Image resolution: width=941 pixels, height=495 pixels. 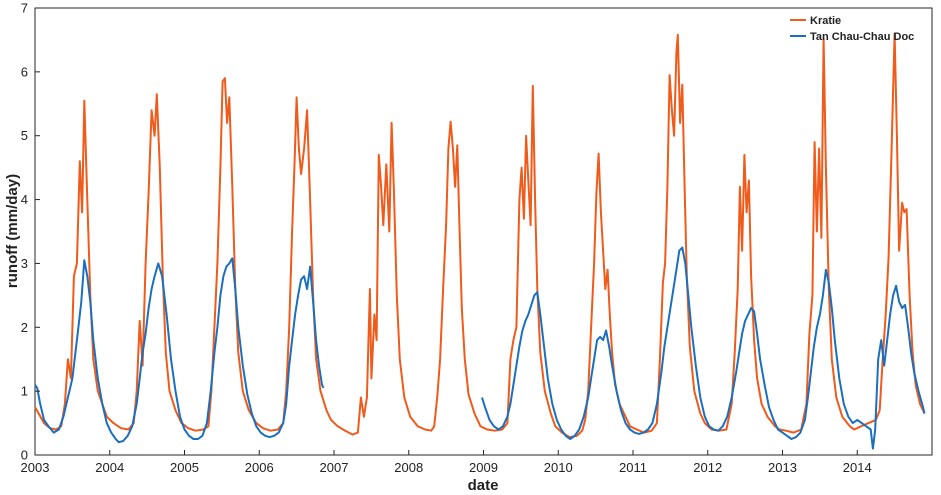 What do you see at coordinates (35, 467) in the screenshot?
I see `x-tick-label: 2003` at bounding box center [35, 467].